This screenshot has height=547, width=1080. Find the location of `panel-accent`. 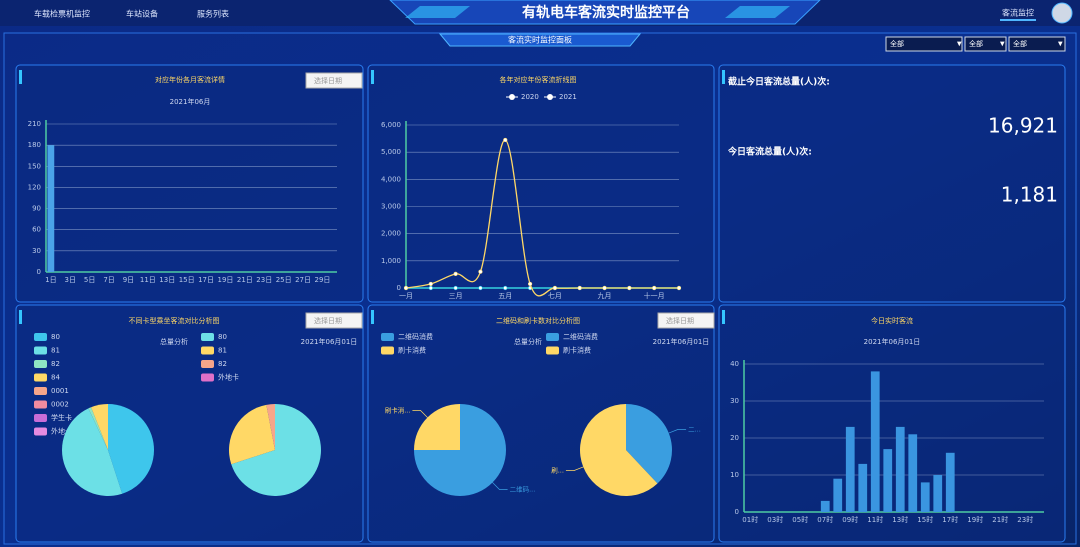

panel-accent is located at coordinates (20, 317).